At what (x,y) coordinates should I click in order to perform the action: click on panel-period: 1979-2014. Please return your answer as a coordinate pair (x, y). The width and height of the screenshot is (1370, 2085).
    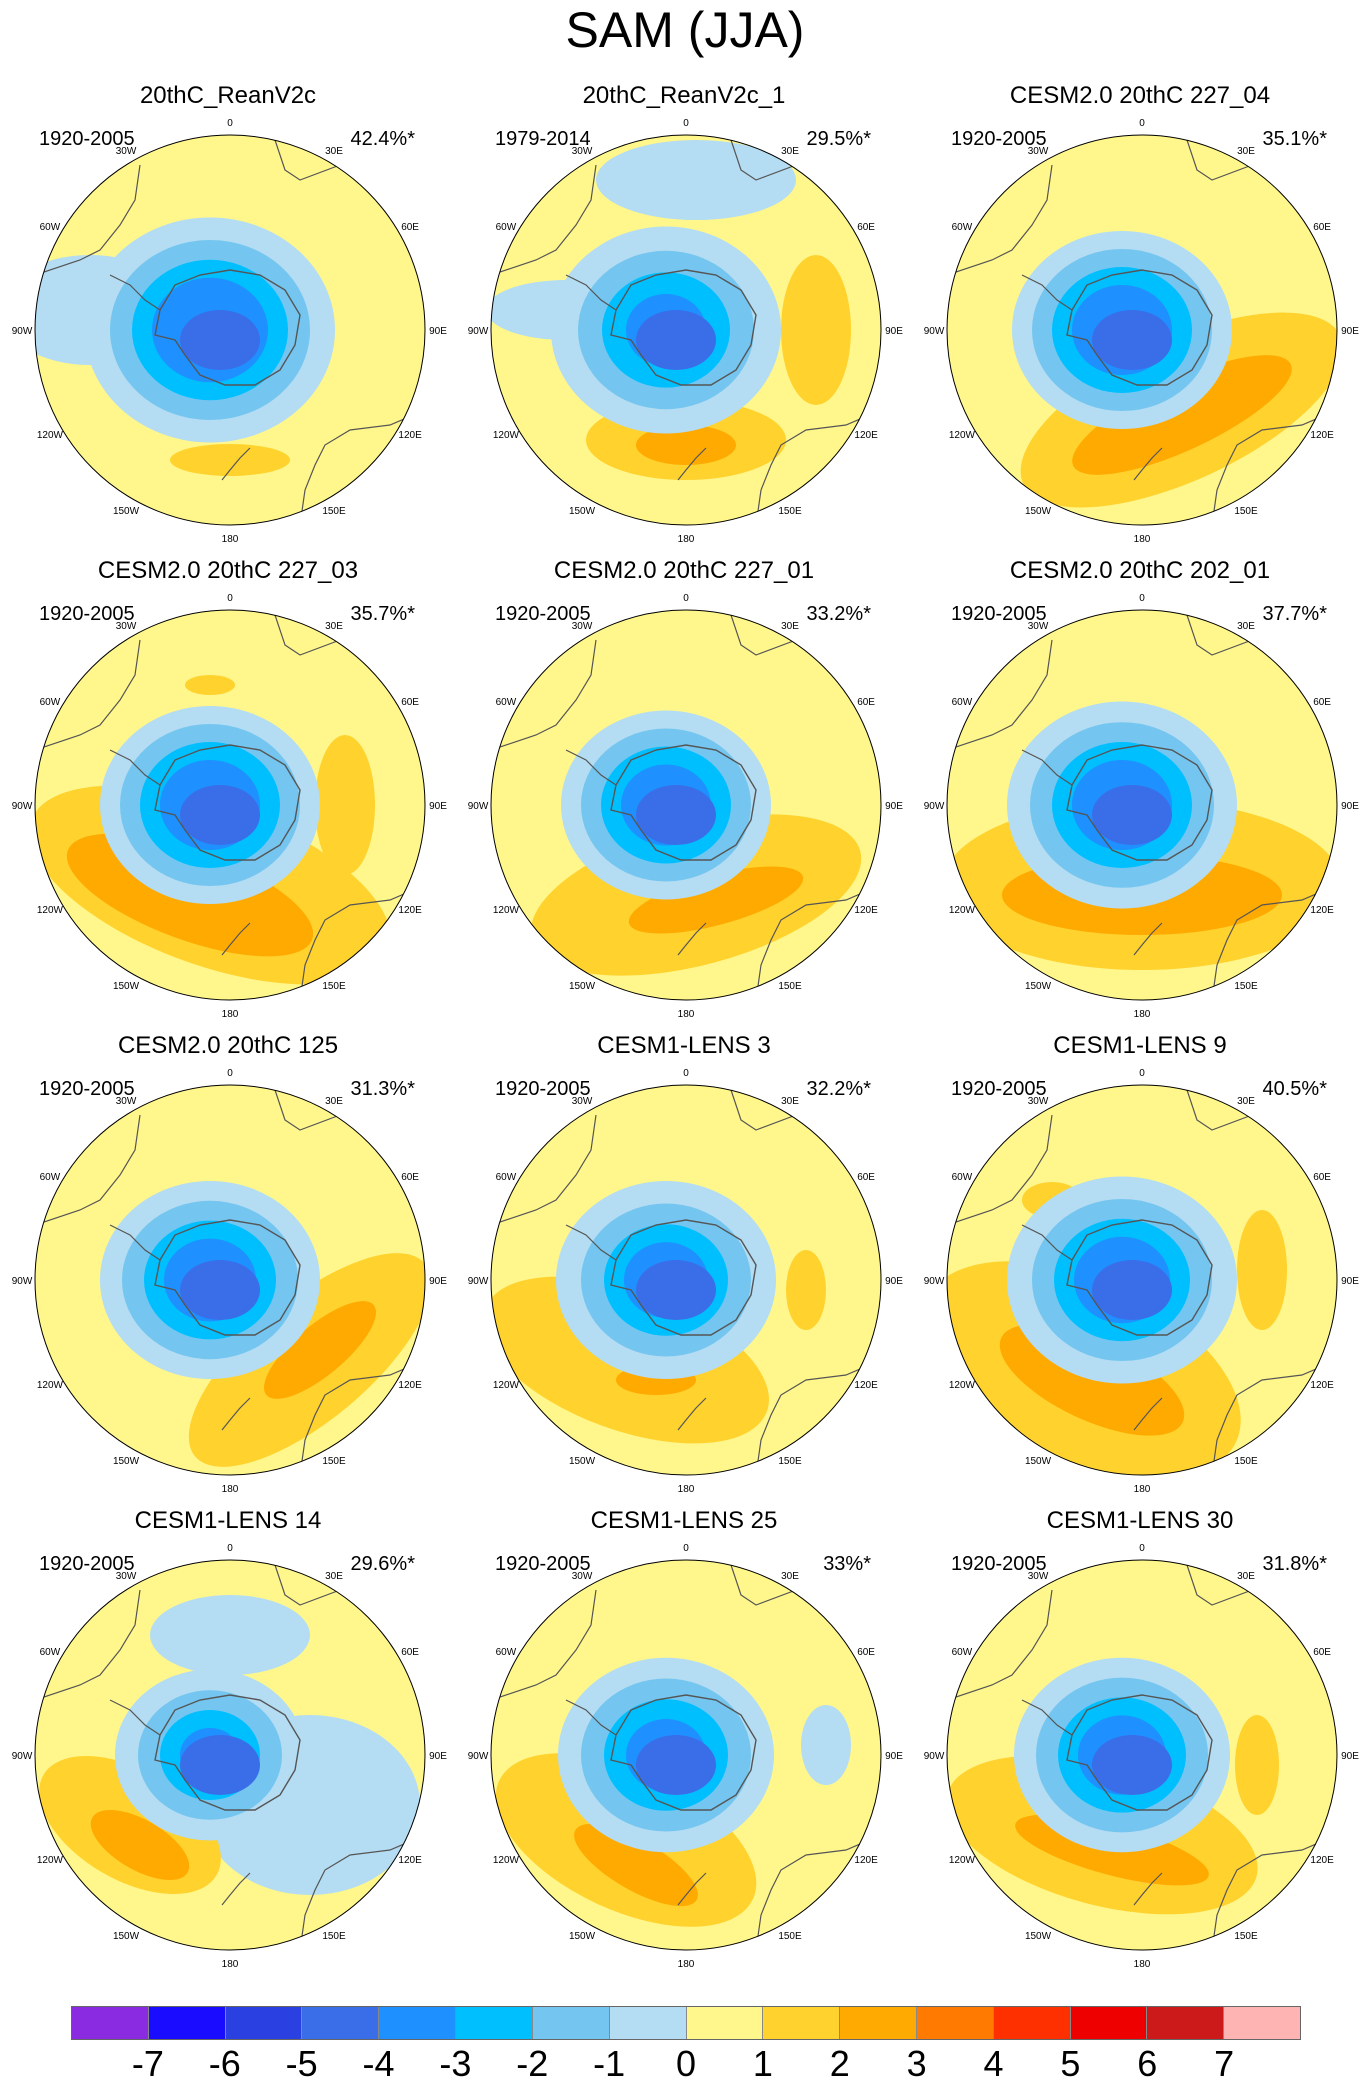
    Looking at the image, I should click on (543, 139).